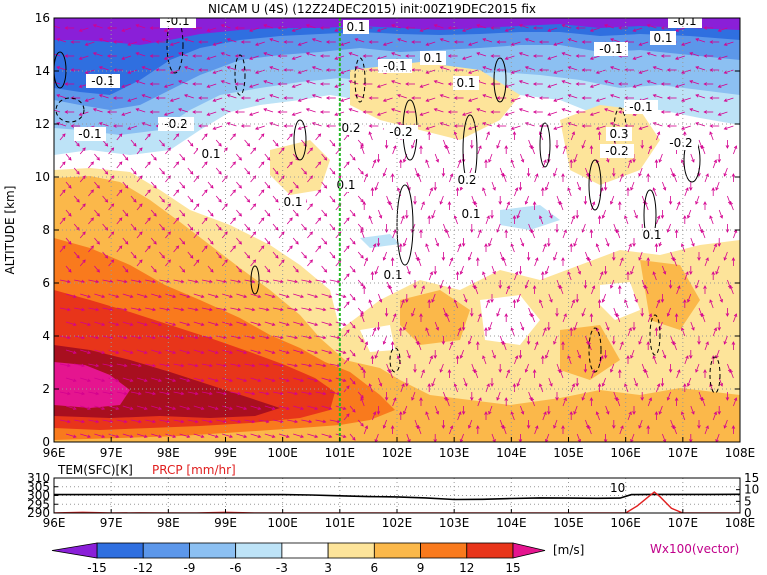 The height and width of the screenshot is (575, 767). What do you see at coordinates (694, 549) in the screenshot?
I see `vector-legend-label: Wx100(vector)` at bounding box center [694, 549].